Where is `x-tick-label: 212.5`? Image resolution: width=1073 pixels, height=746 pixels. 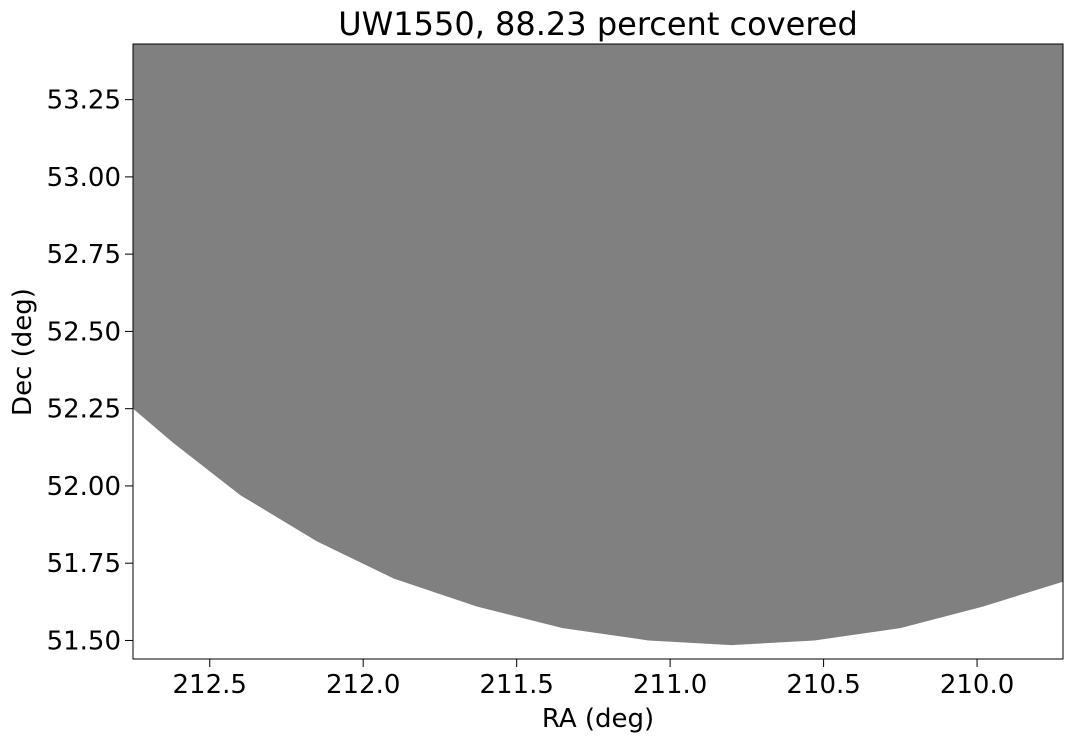
x-tick-label: 212.5 is located at coordinates (210, 685).